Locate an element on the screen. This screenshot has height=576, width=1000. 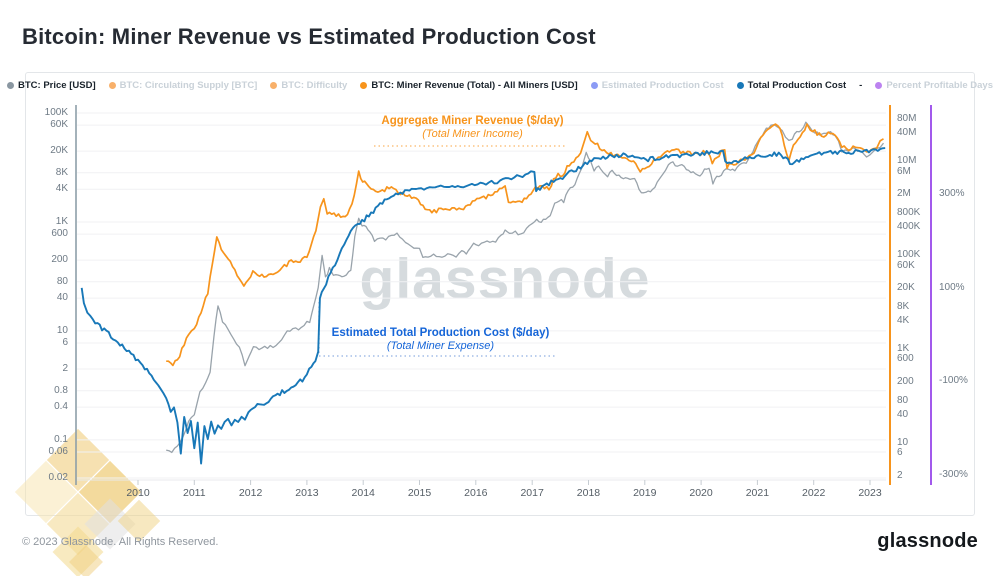
glassnode-wordmark: glassnode is located at coordinates (927, 541).